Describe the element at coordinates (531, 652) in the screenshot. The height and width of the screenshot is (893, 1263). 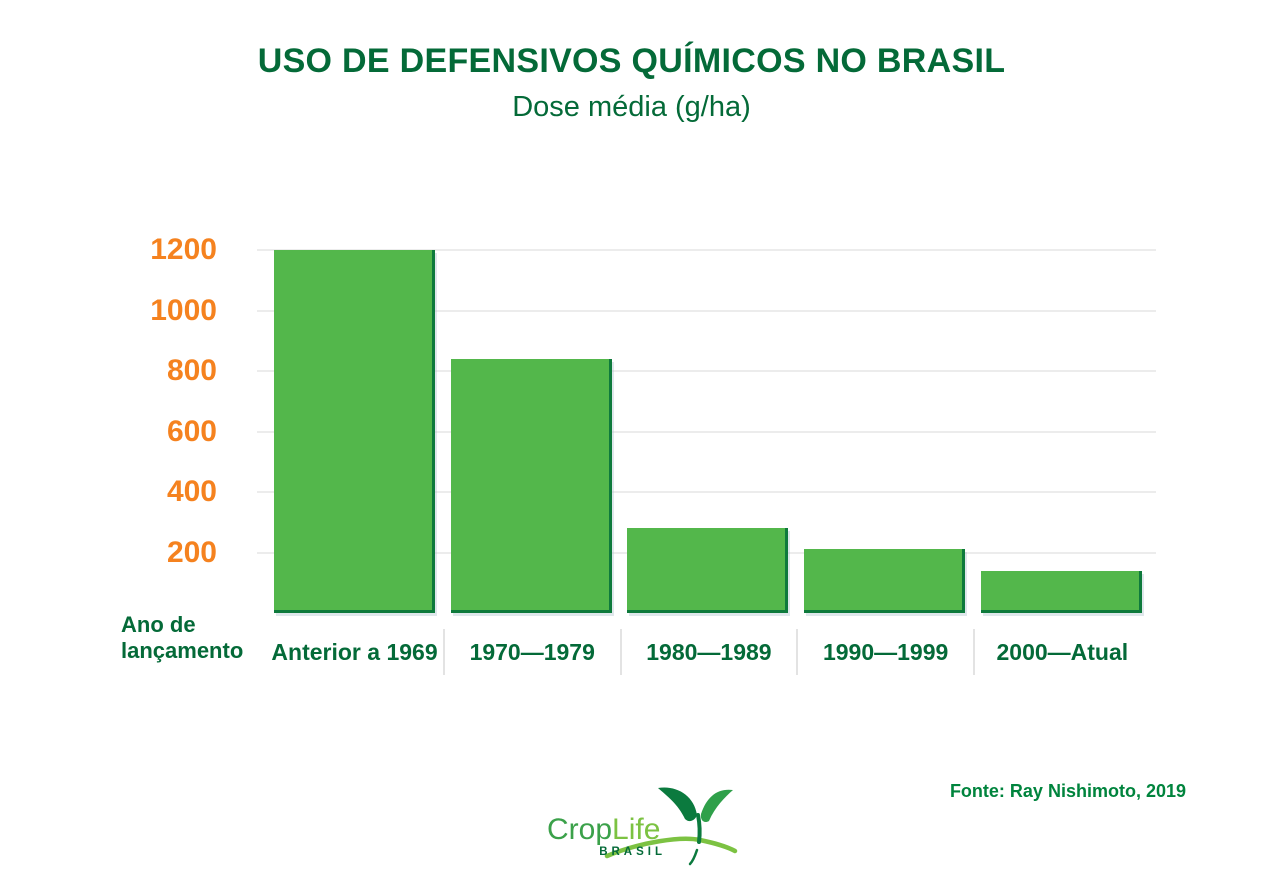
I see `category-label: 1970—1979` at that location.